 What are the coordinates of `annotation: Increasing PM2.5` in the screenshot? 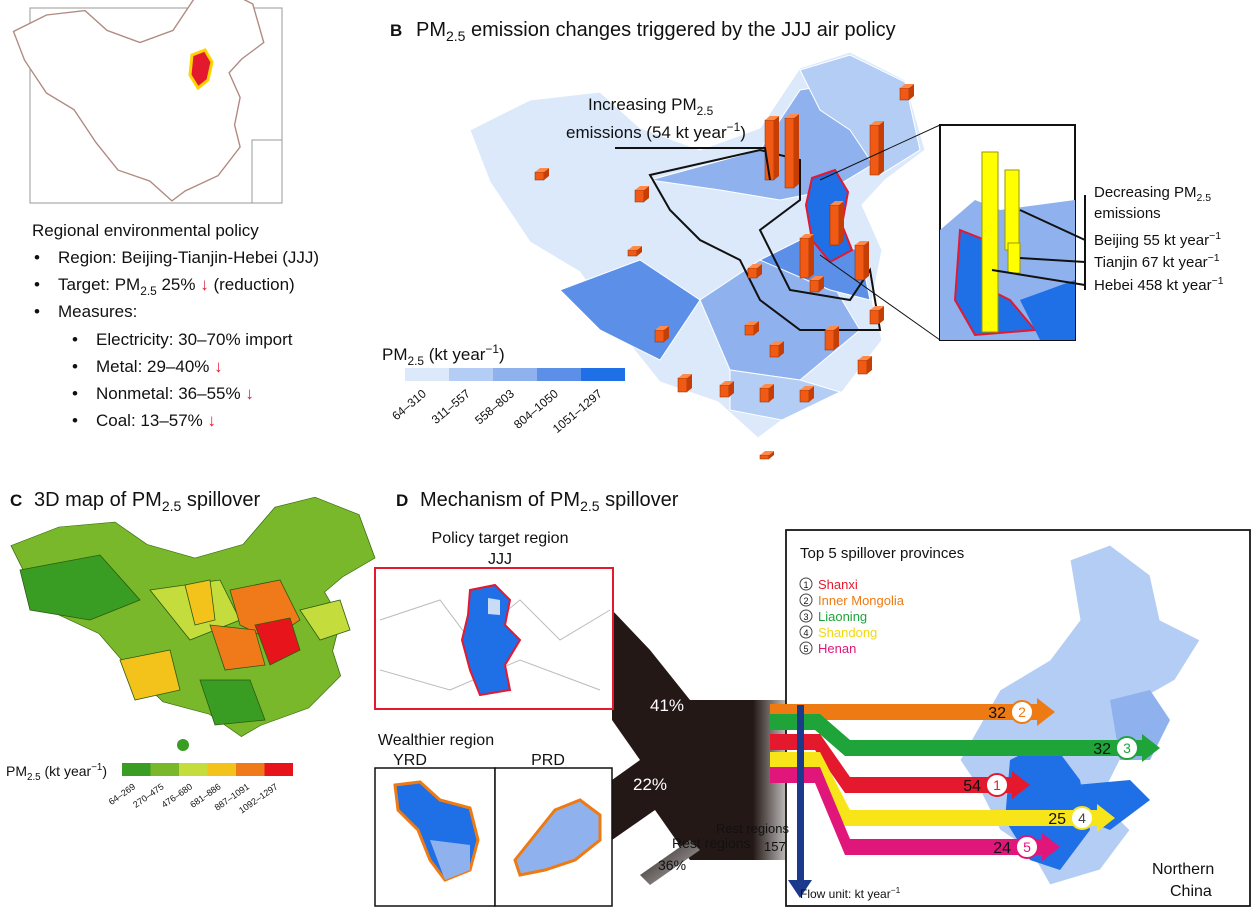 It's located at (651, 106).